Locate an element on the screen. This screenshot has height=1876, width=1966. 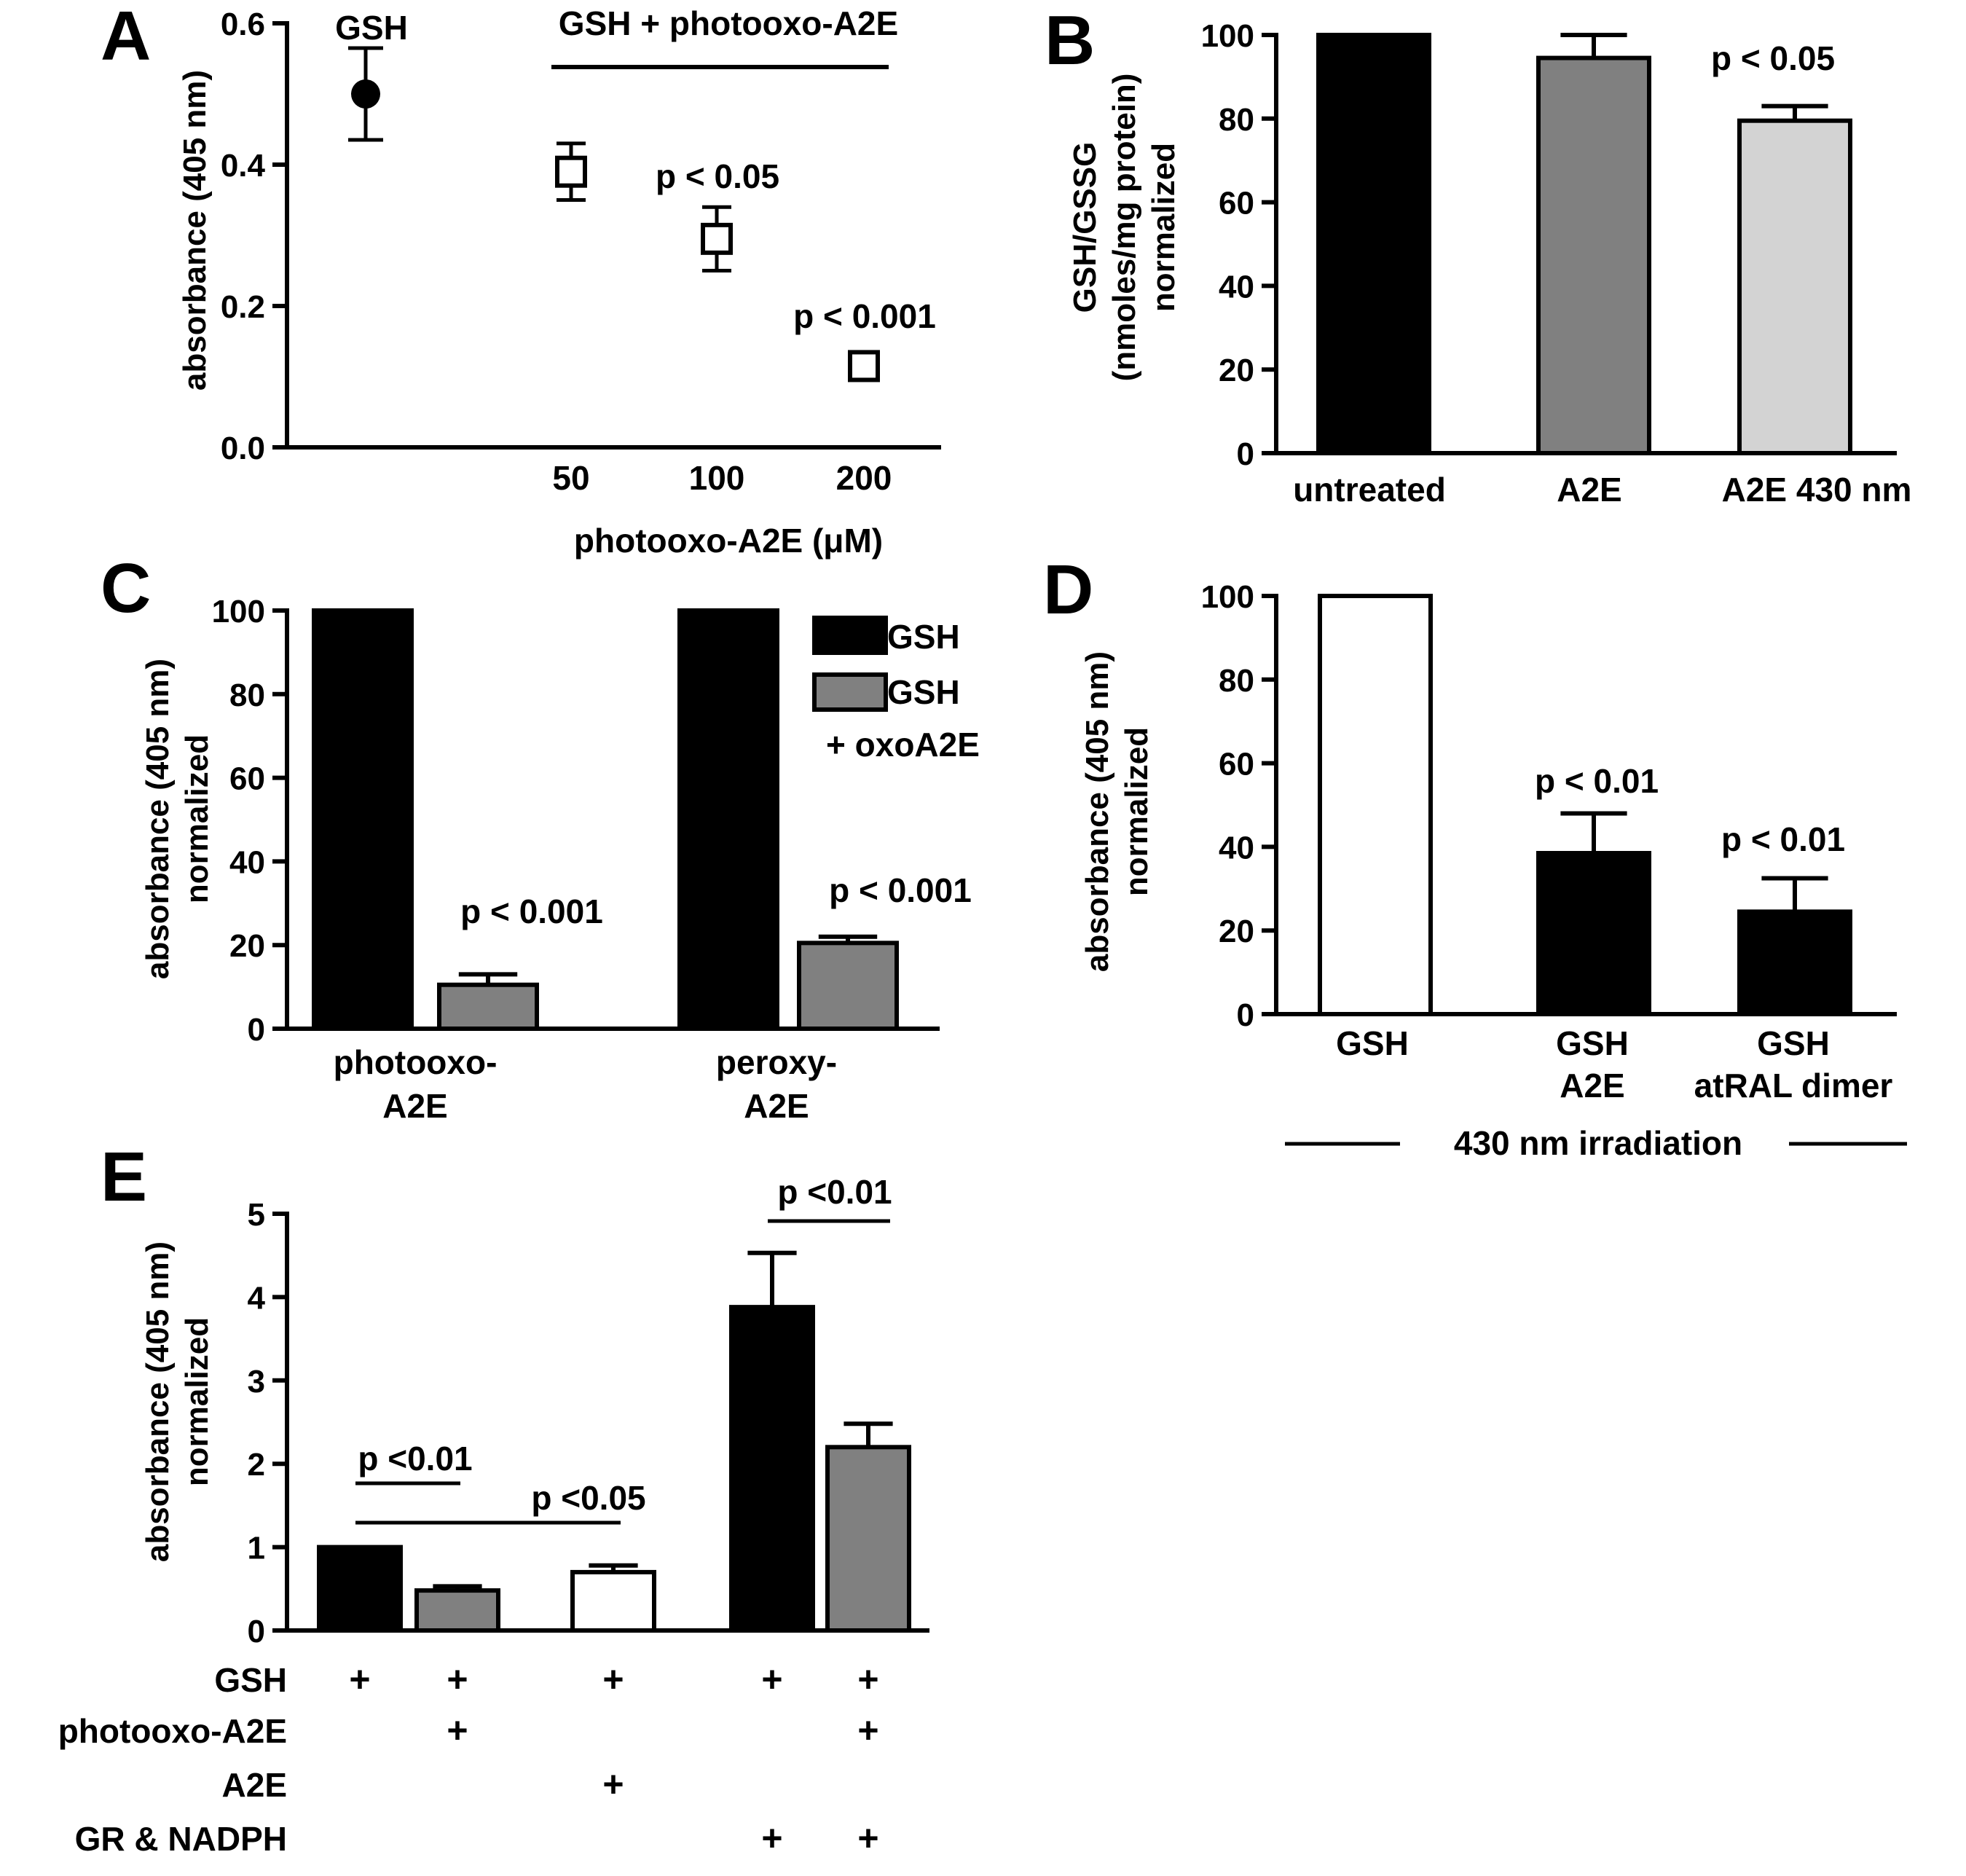
panel-a-gsh-label: GSH is located at coordinates (371, 28).